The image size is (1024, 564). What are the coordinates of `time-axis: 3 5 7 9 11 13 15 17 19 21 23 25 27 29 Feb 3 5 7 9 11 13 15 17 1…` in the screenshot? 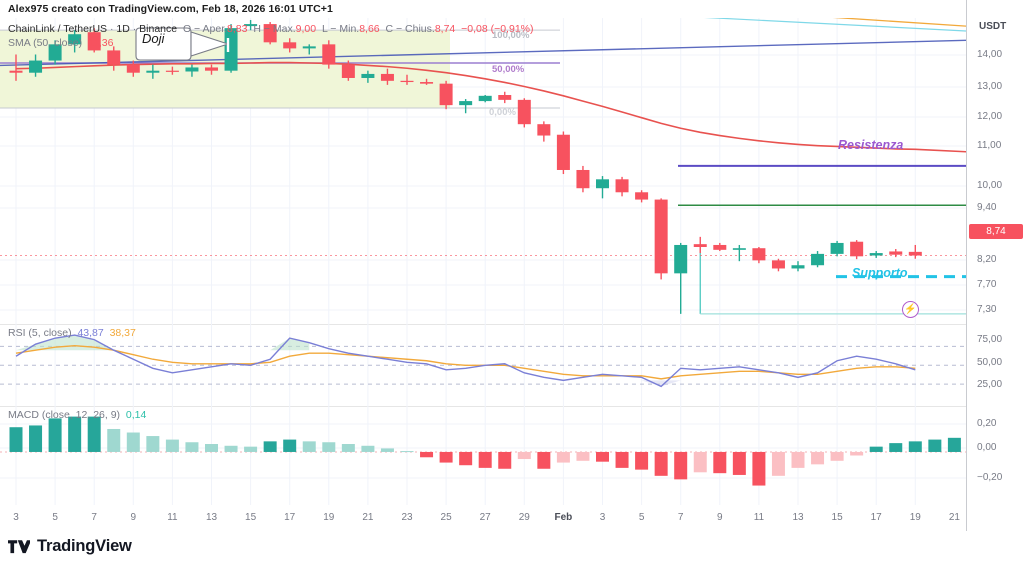 It's located at (512, 518).